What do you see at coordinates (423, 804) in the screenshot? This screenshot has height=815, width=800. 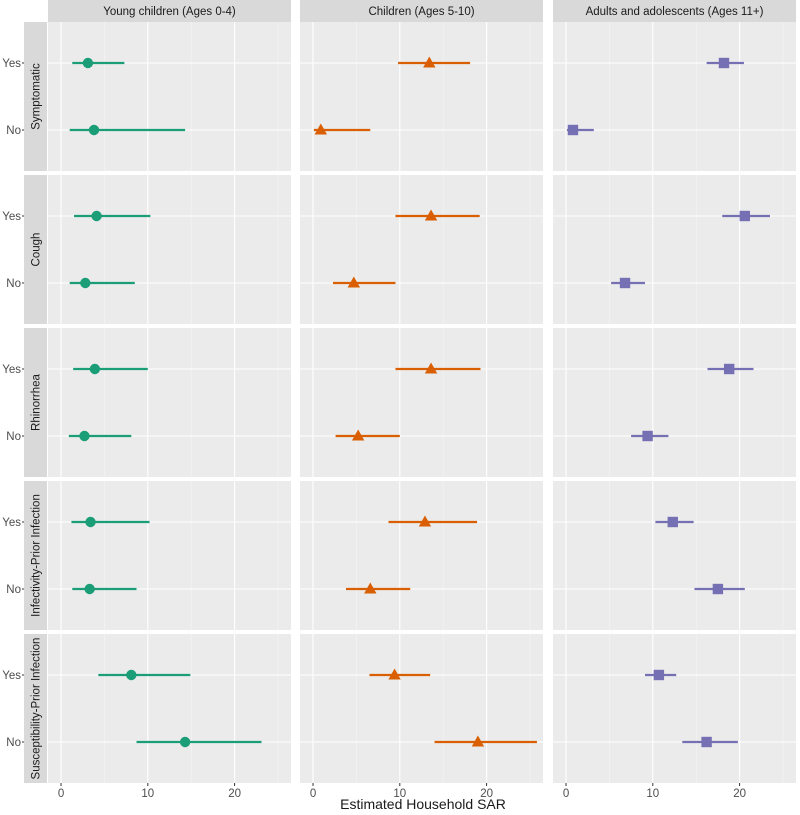 I see `x-axis-title: Estimated Household SAR` at bounding box center [423, 804].